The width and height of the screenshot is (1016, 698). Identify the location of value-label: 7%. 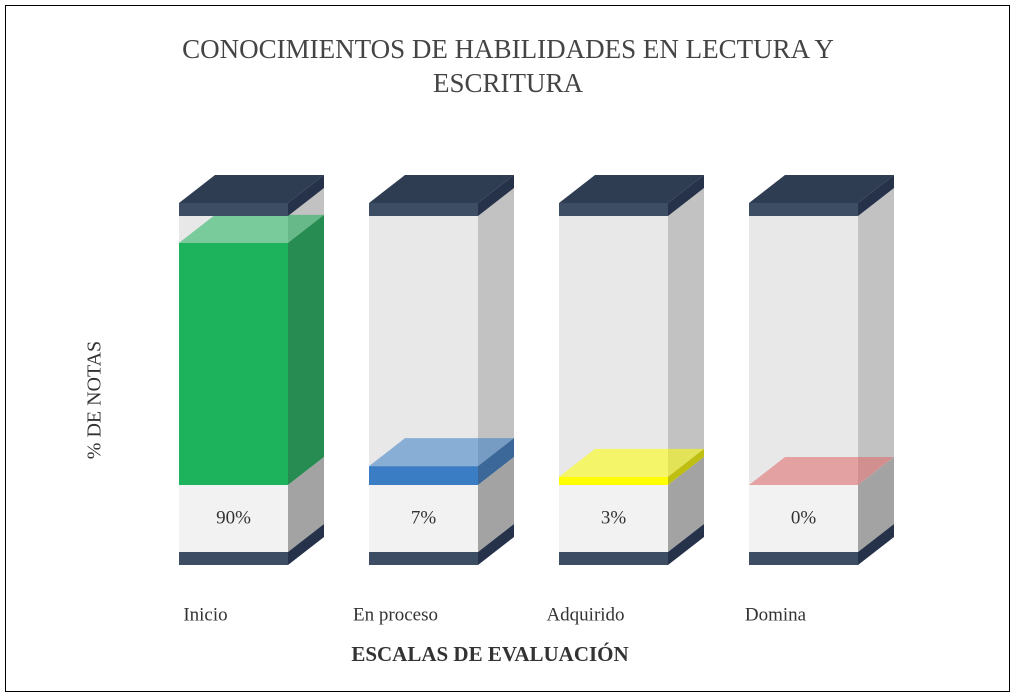
(424, 517).